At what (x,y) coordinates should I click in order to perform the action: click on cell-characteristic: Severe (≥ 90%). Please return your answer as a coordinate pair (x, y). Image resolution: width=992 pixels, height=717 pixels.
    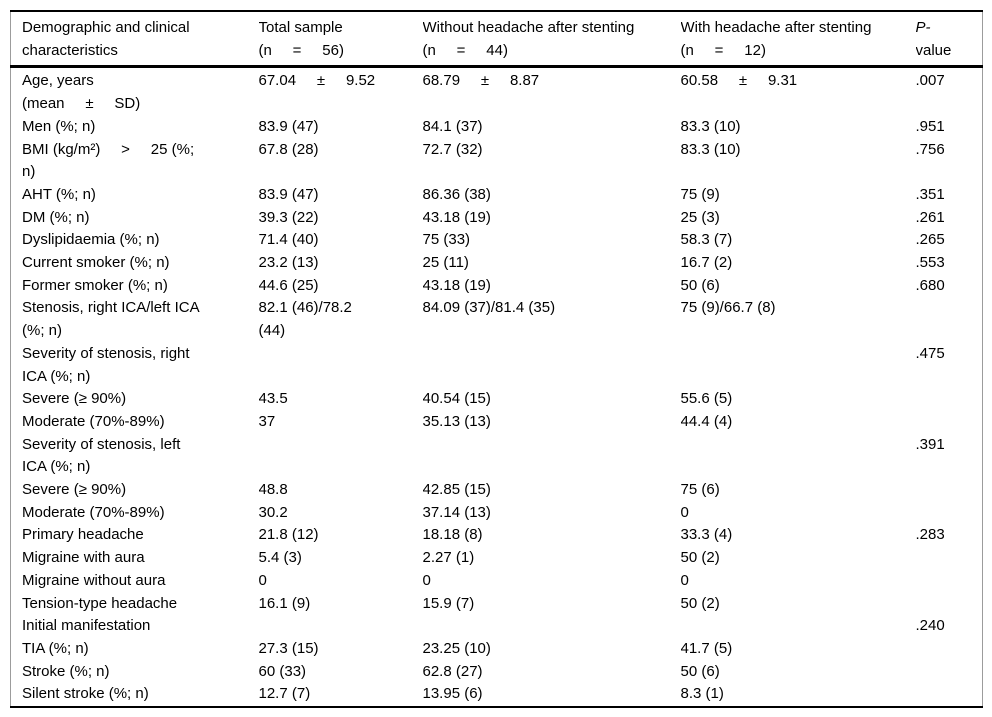
    Looking at the image, I should click on (74, 399).